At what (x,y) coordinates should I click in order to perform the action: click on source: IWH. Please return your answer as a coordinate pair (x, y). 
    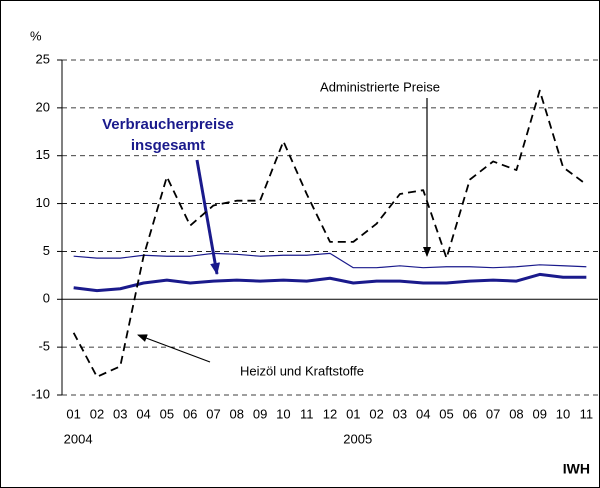
    Looking at the image, I should click on (576, 469).